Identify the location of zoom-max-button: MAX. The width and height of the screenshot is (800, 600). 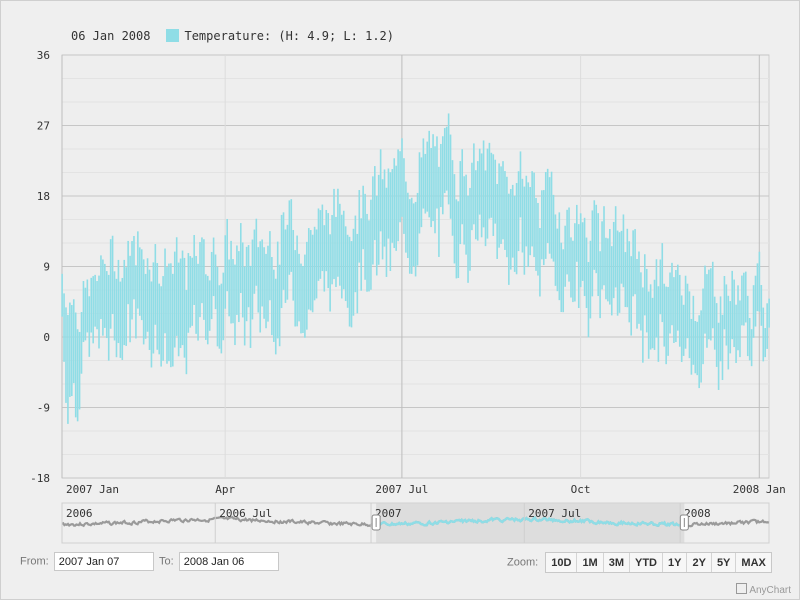
(753, 562).